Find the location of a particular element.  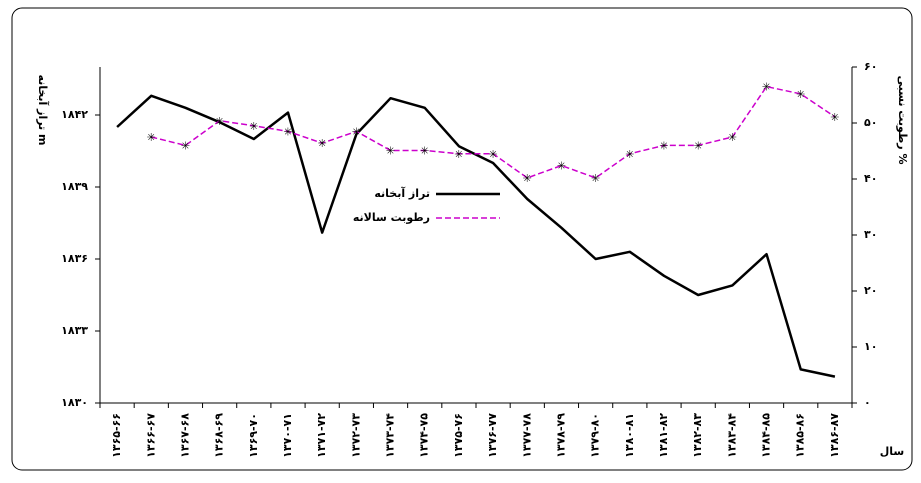

x-tick-label: ۱۳۸۶-۸۷ is located at coordinates (834, 435).